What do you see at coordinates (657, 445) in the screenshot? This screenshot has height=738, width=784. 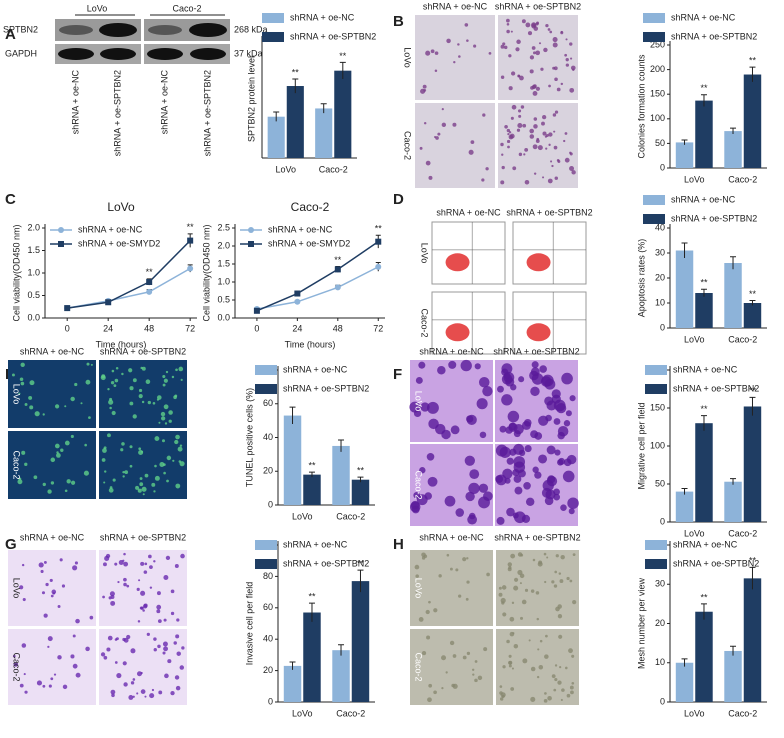 I see `y-tick-label: 100` at bounding box center [657, 445].